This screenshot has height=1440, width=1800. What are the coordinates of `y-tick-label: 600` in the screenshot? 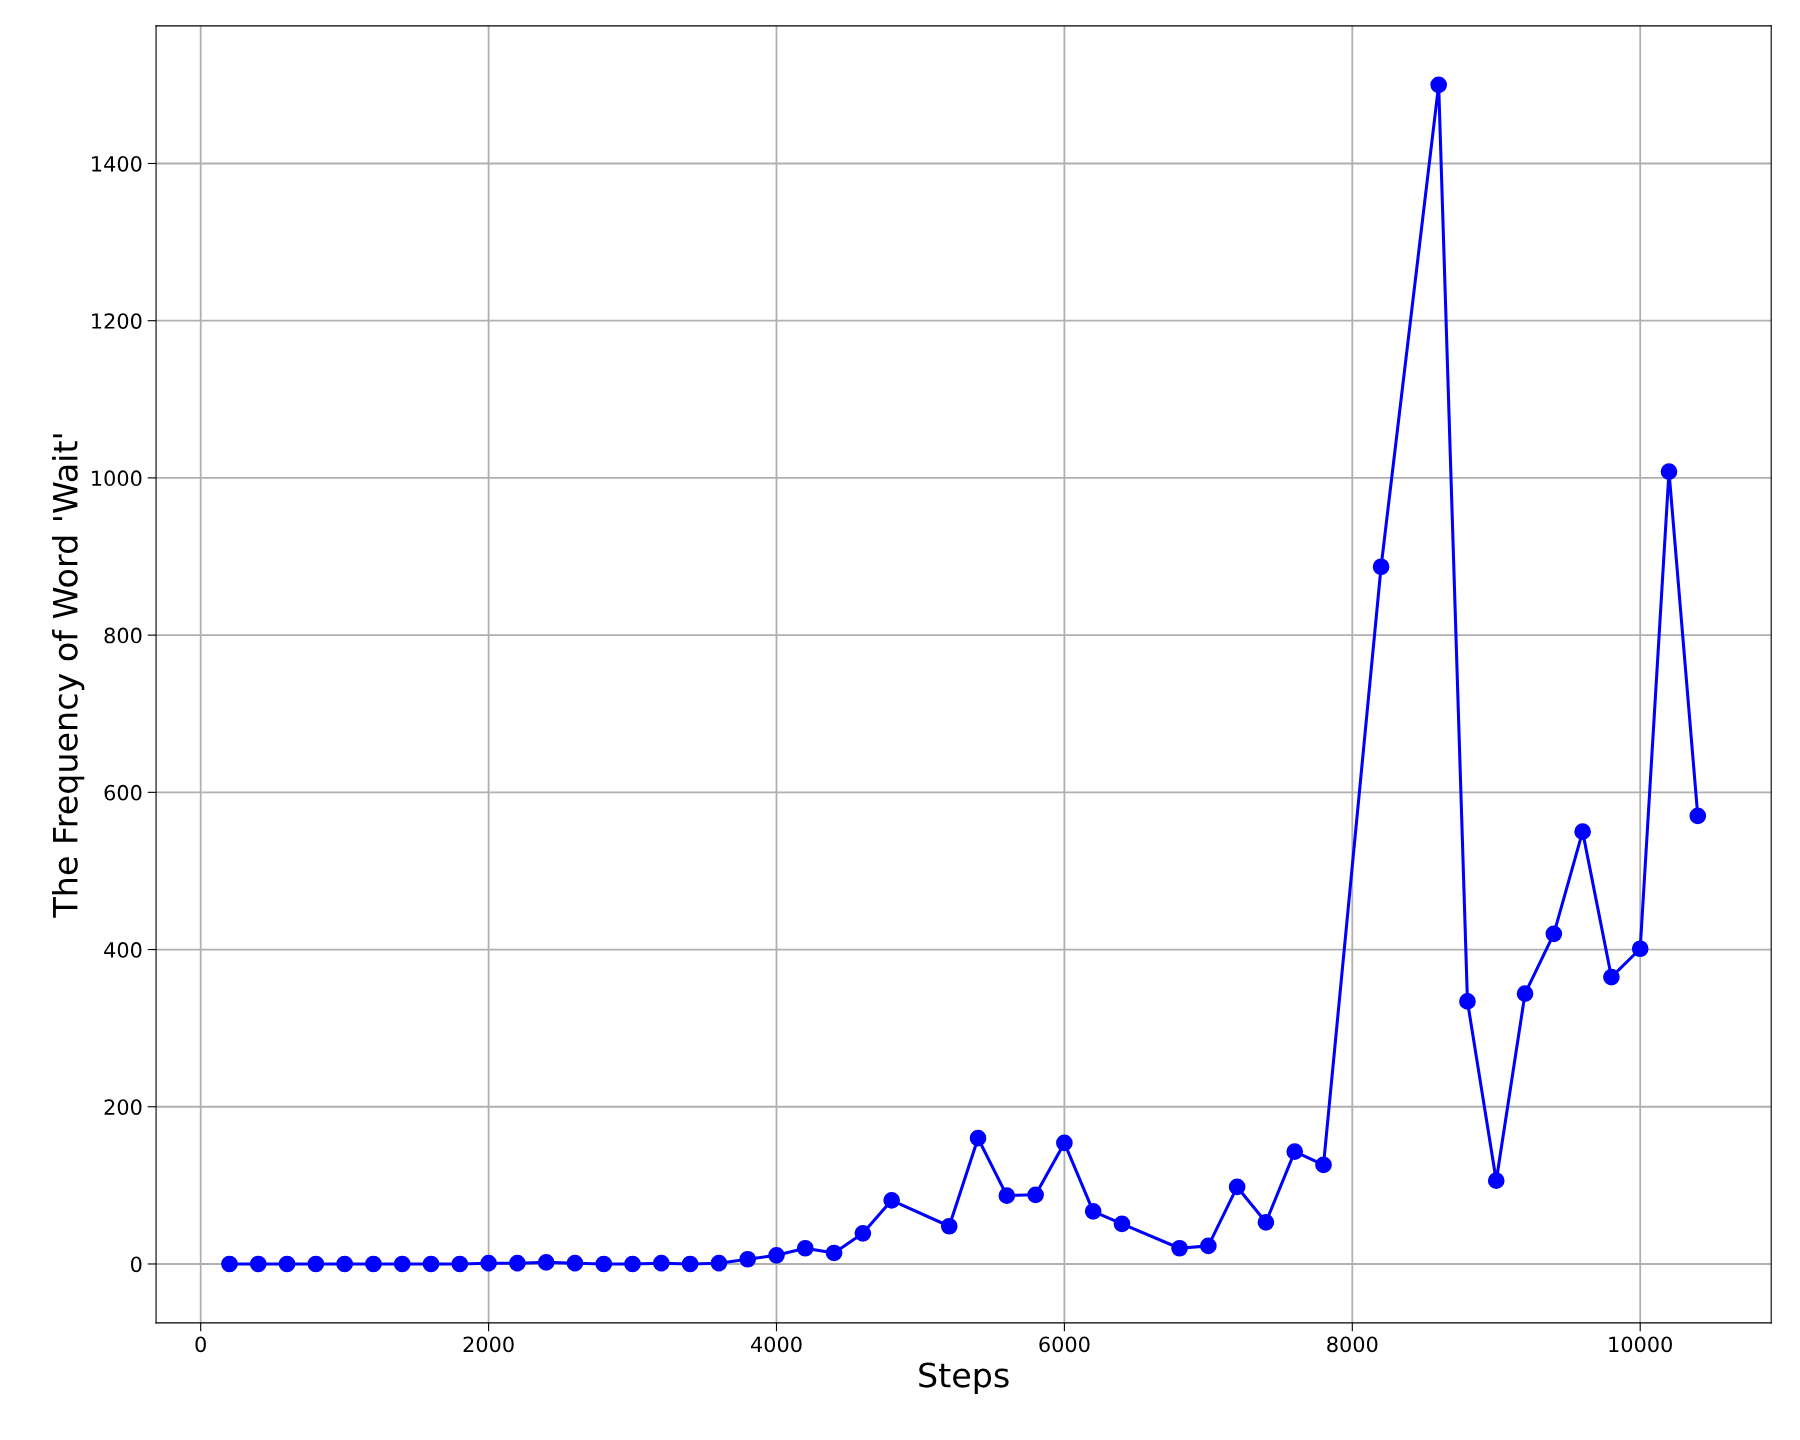 It's located at (123, 792).